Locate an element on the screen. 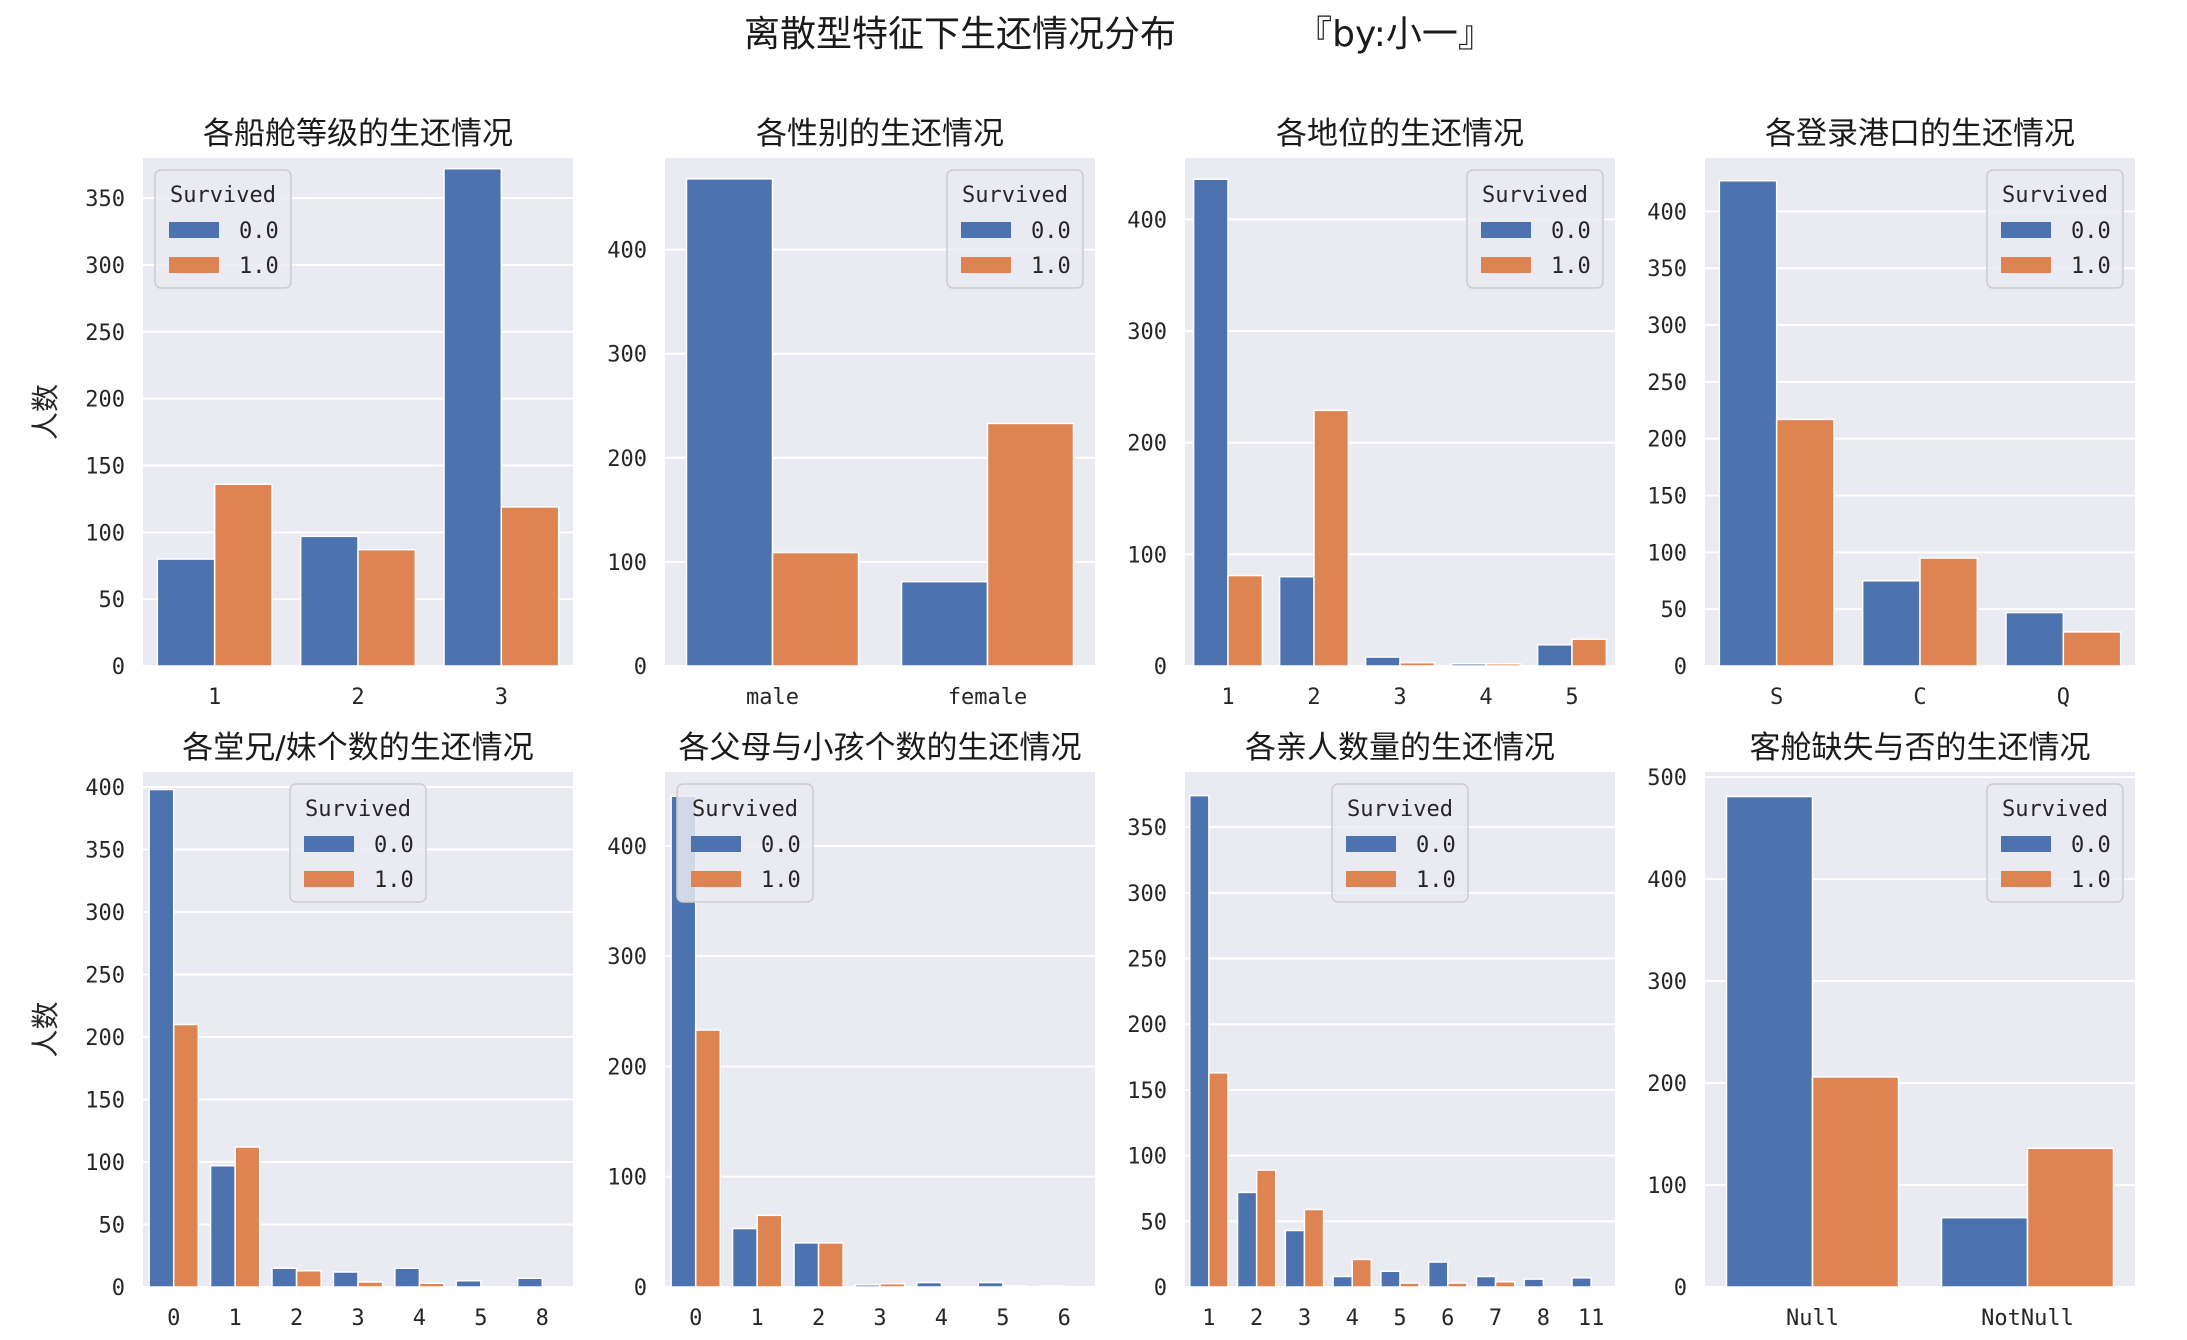 This screenshot has height=1340, width=2187. x-tick-label: NotNull is located at coordinates (2027, 1318).